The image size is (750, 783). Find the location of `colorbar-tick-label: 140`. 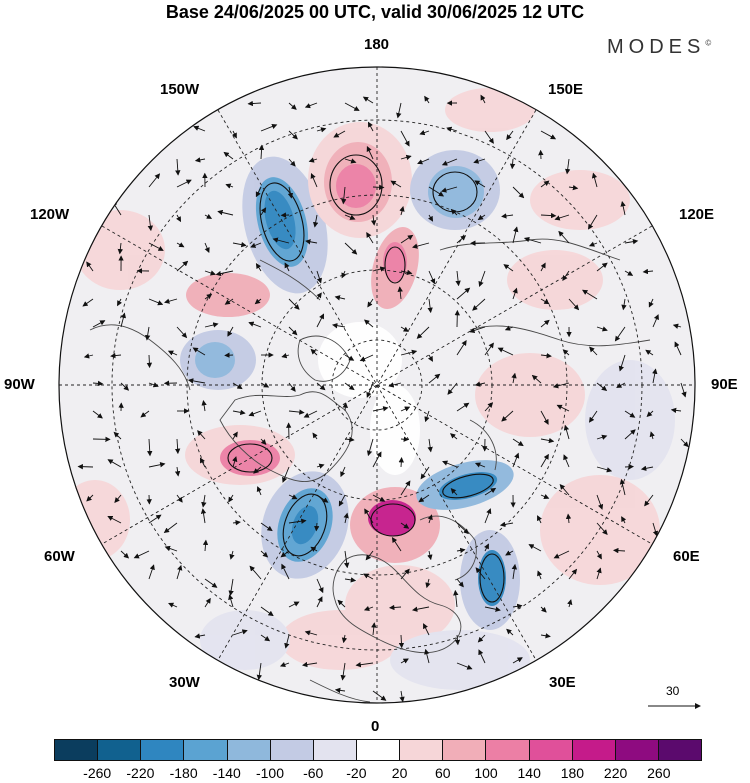

colorbar-tick-label: 140 is located at coordinates (529, 773).